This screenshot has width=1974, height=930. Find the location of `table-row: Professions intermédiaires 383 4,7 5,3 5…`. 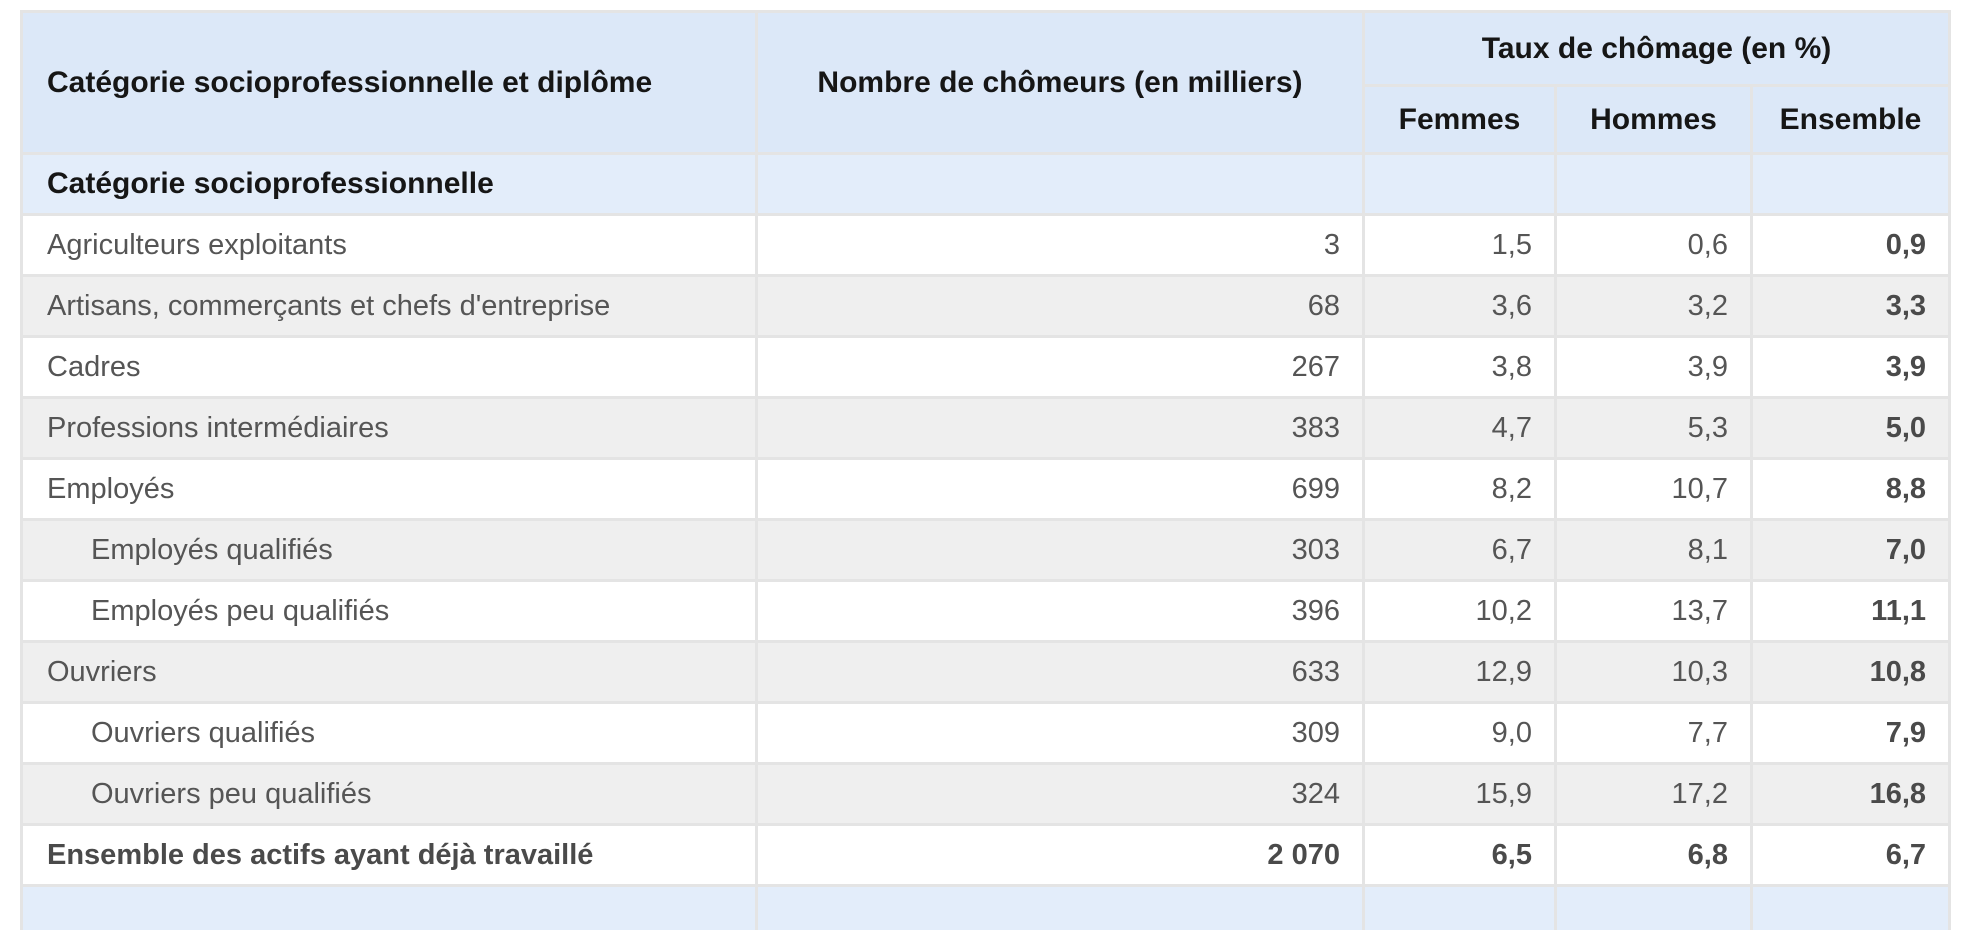

table-row: Professions intermédiaires 383 4,7 5,3 5… is located at coordinates (986, 428).